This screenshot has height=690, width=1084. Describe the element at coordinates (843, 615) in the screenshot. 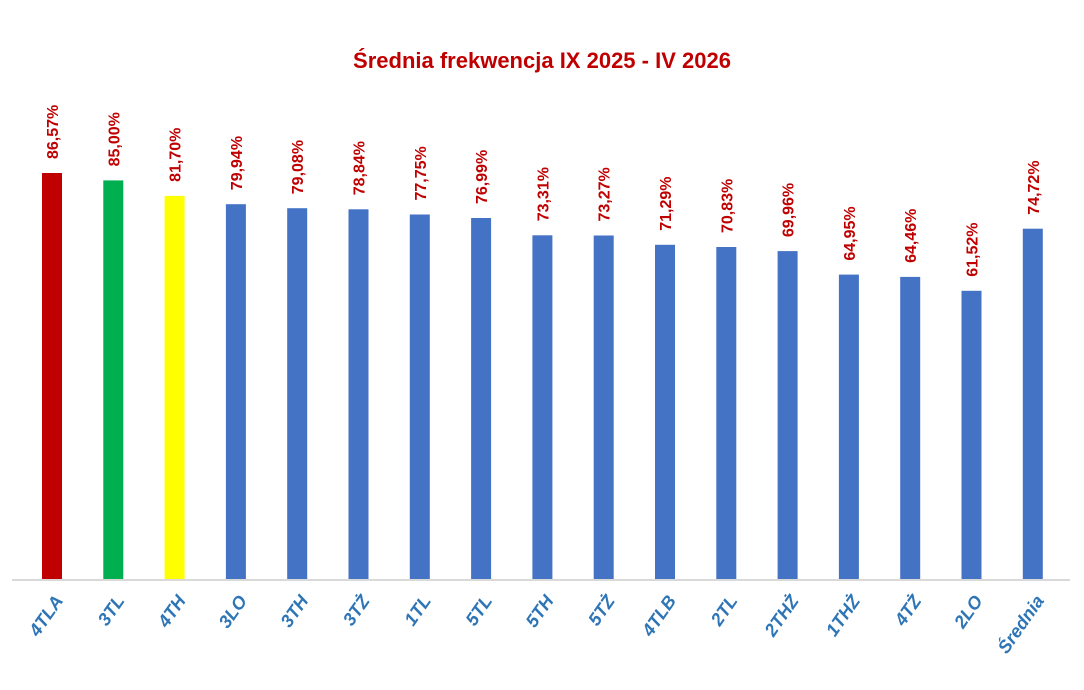

I see `tick-label: 1THŻ` at that location.